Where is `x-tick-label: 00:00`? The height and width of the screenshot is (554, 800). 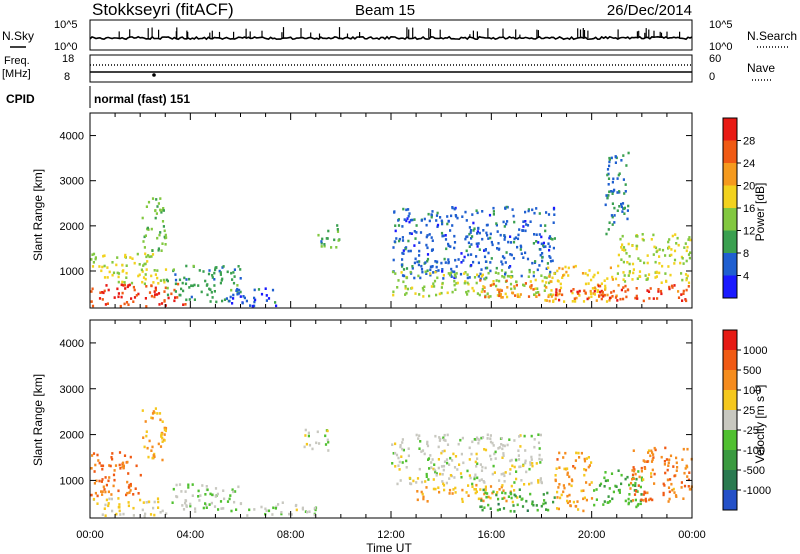
x-tick-label: 00:00 is located at coordinates (692, 535).